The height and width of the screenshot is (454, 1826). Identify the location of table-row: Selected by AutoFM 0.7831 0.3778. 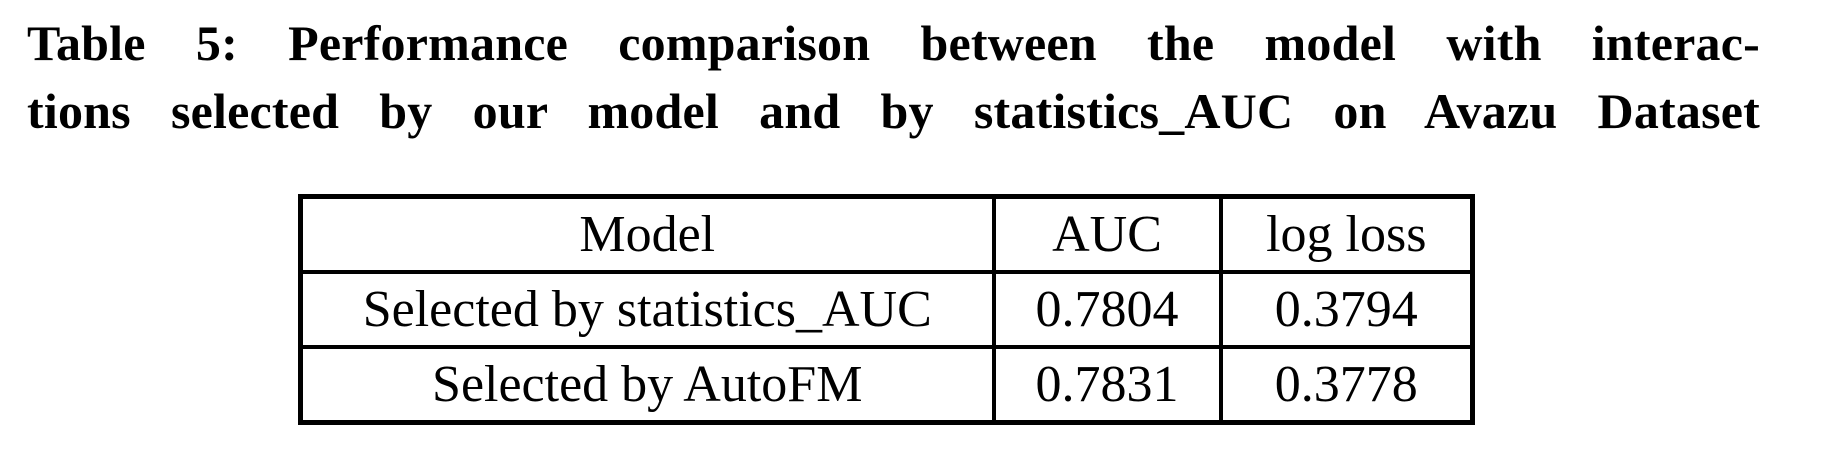
(886, 385).